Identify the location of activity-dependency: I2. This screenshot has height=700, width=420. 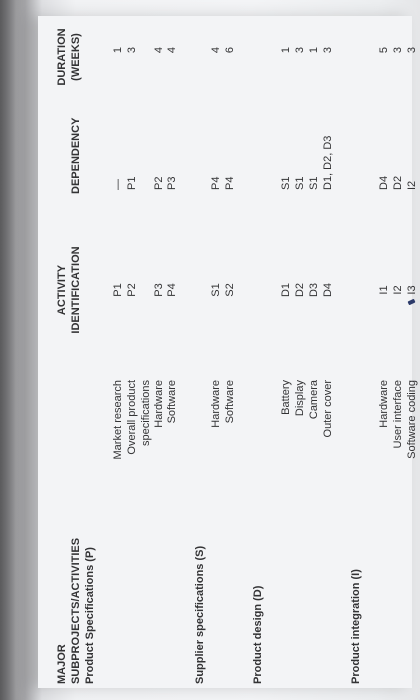
(412, 185).